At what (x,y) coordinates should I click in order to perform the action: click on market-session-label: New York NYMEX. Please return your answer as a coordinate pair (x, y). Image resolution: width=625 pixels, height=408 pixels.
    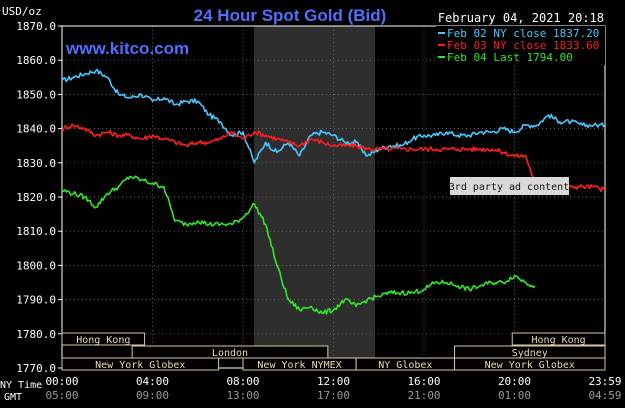
    Looking at the image, I should click on (299, 365).